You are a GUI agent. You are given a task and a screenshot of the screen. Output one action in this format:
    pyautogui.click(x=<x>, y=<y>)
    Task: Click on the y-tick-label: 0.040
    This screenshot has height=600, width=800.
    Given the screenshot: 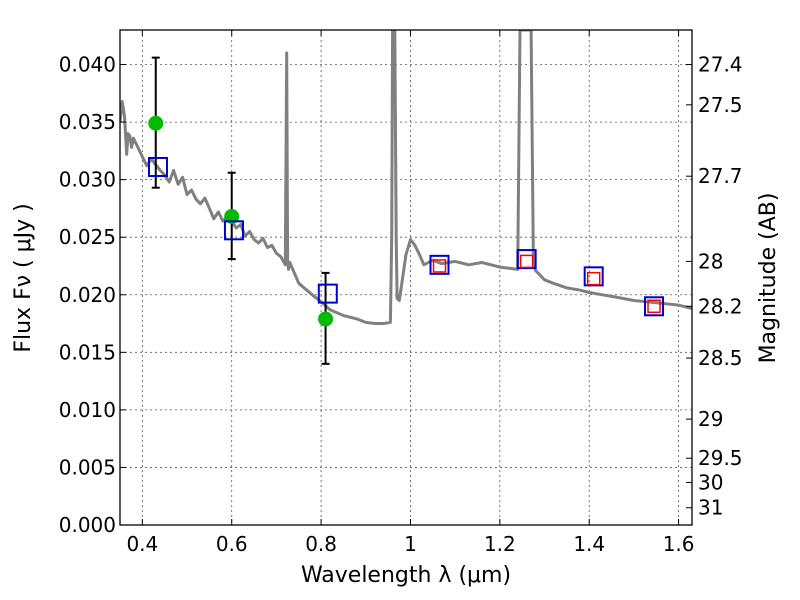 What is the action you would take?
    pyautogui.click(x=87, y=65)
    